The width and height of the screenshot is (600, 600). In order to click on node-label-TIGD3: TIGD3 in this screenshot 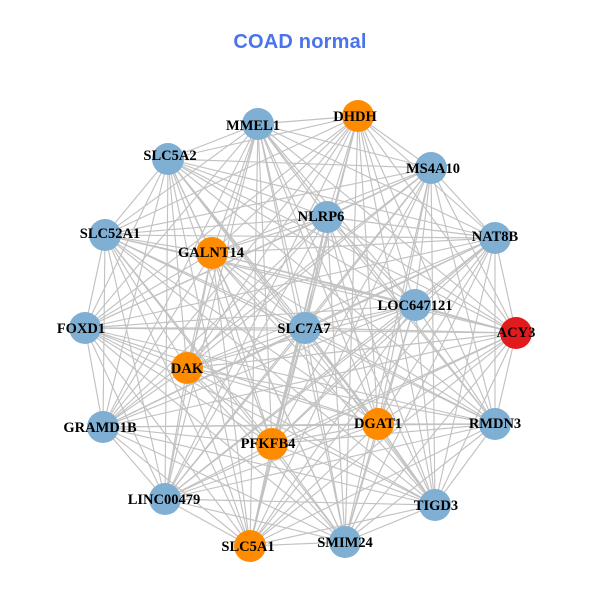, I will do `click(436, 506)`.